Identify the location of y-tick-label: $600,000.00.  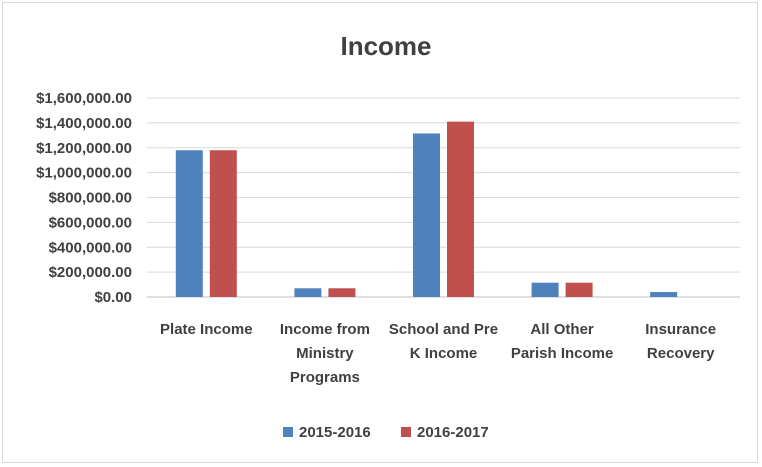
(90, 222).